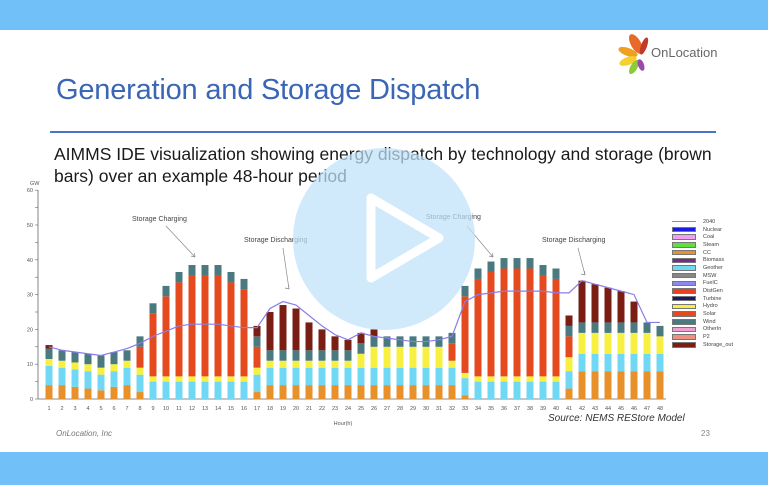 The image size is (768, 485). I want to click on svg-text: 33, so click(465, 409).